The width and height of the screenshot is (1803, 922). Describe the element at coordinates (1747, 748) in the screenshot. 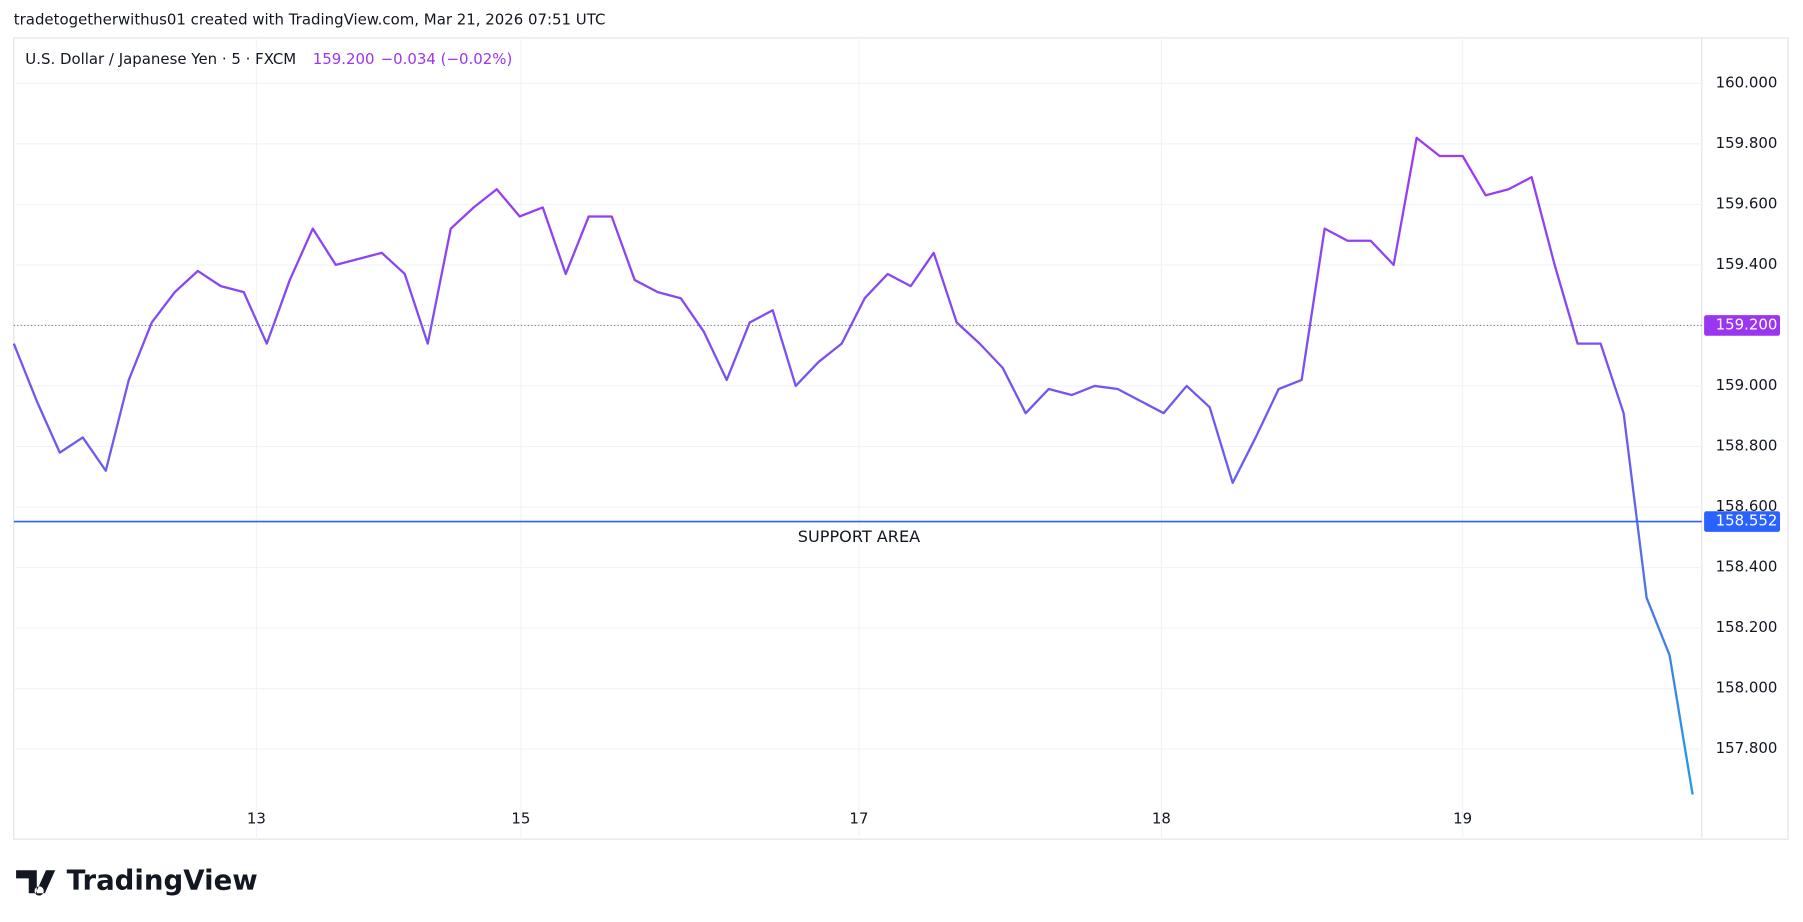

I see `y-tick-label: 157.800` at that location.